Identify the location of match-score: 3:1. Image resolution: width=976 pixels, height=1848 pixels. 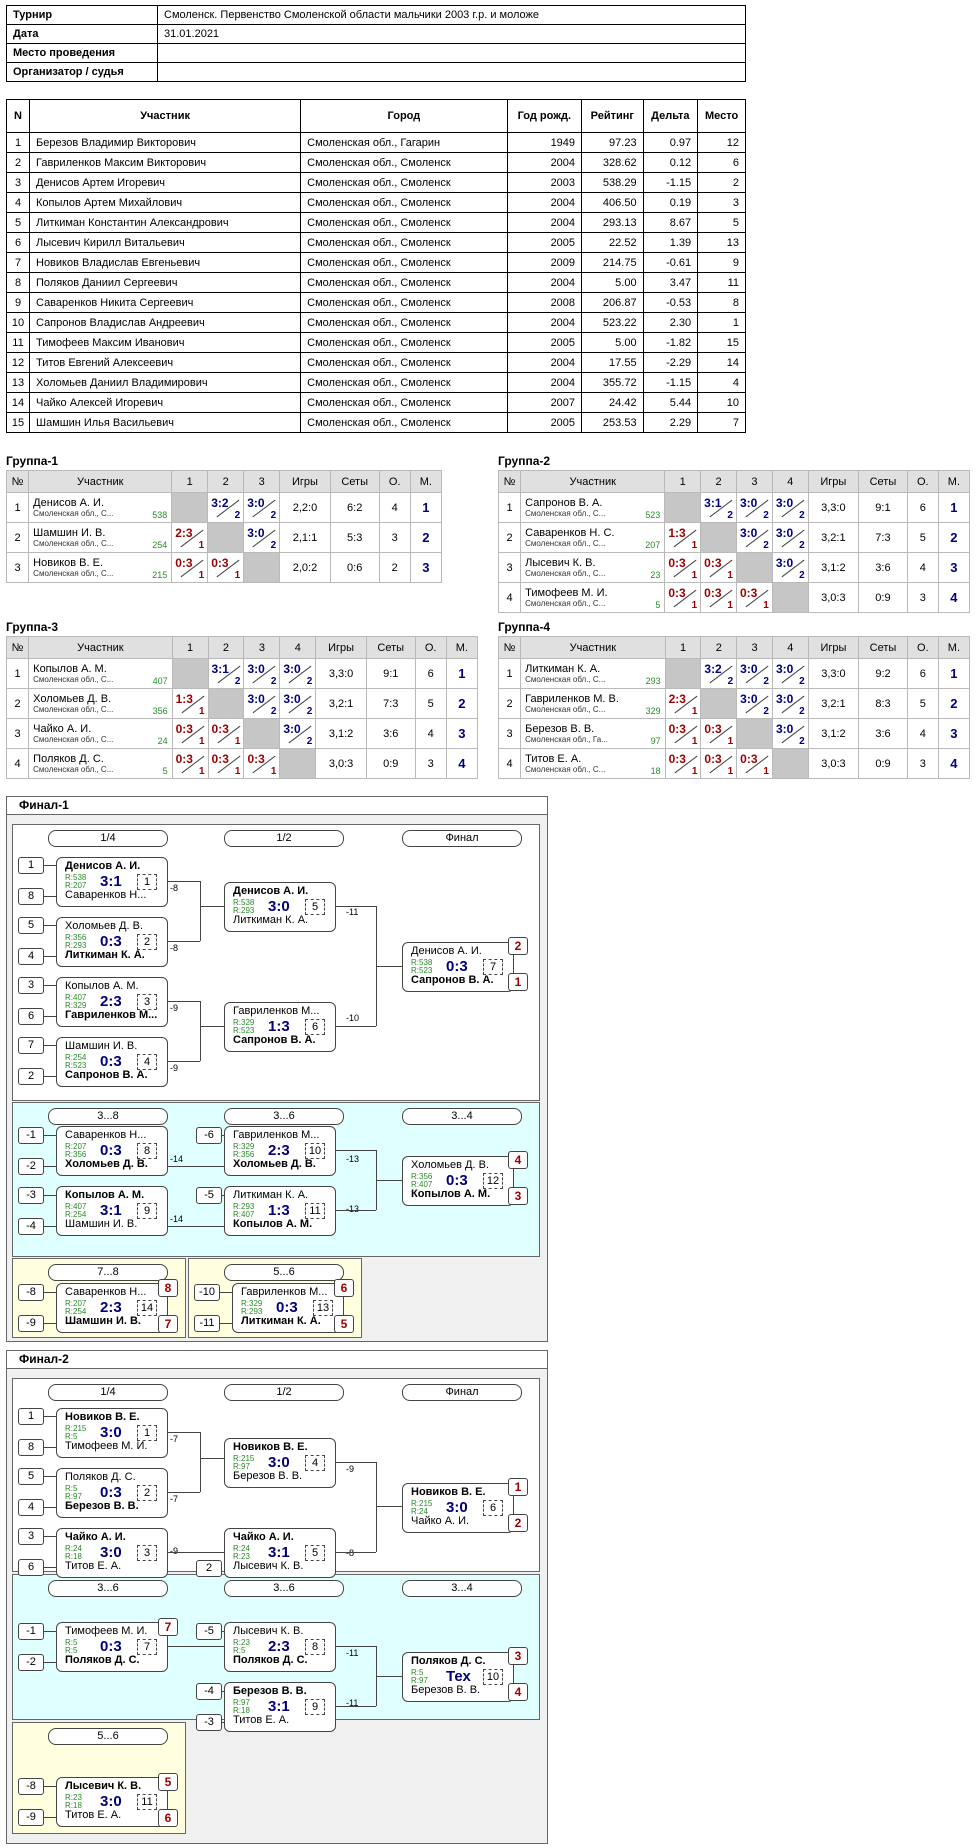
(111, 881).